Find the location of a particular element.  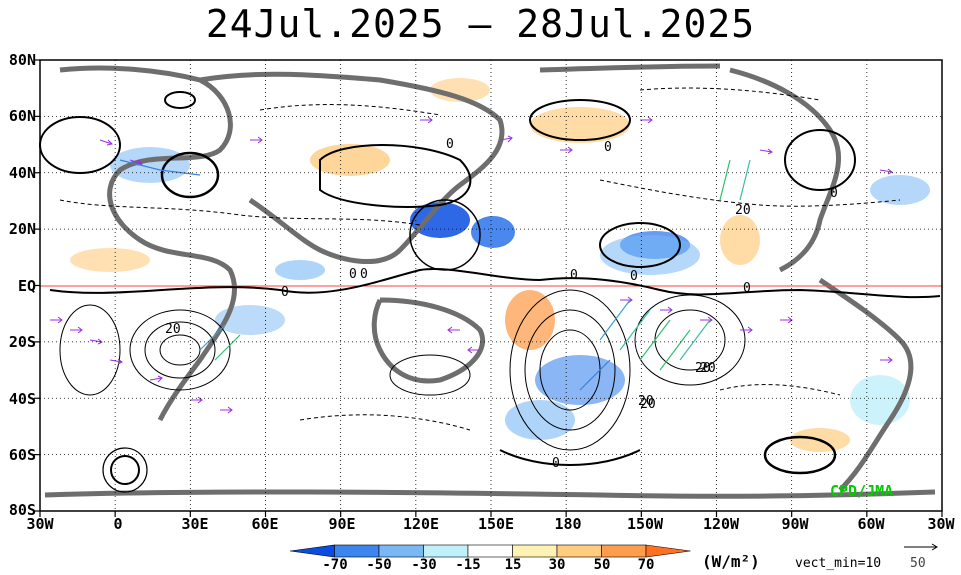

lat-label-80s: 80S is located at coordinates (22, 510).